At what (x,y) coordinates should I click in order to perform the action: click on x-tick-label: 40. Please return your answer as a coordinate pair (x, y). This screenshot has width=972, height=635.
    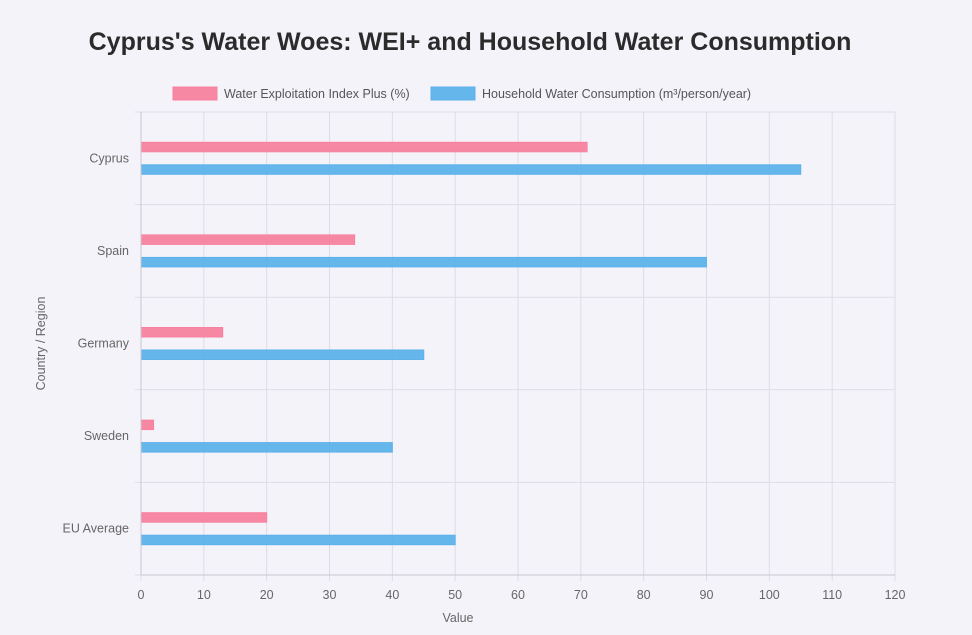
    Looking at the image, I should click on (392, 595).